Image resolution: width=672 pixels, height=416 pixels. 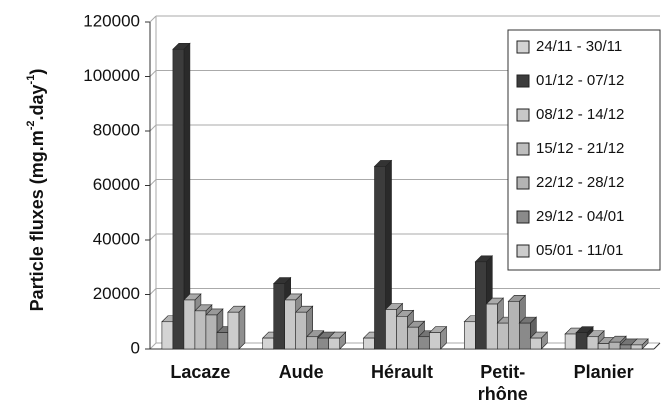 What do you see at coordinates (580, 114) in the screenshot?
I see `legend-label: 08/12 - 14/12` at bounding box center [580, 114].